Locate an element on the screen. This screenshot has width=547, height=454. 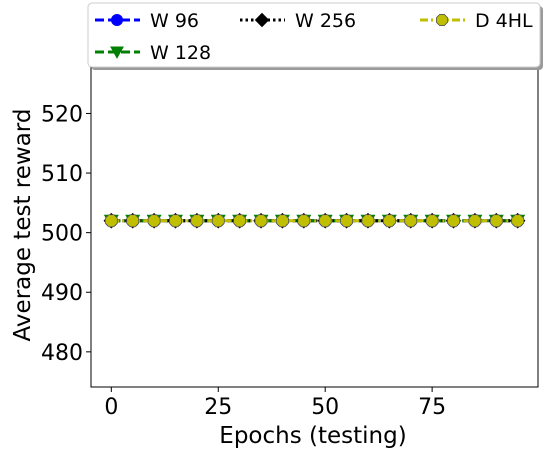
legend-label-w-256: W 256 is located at coordinates (325, 21).